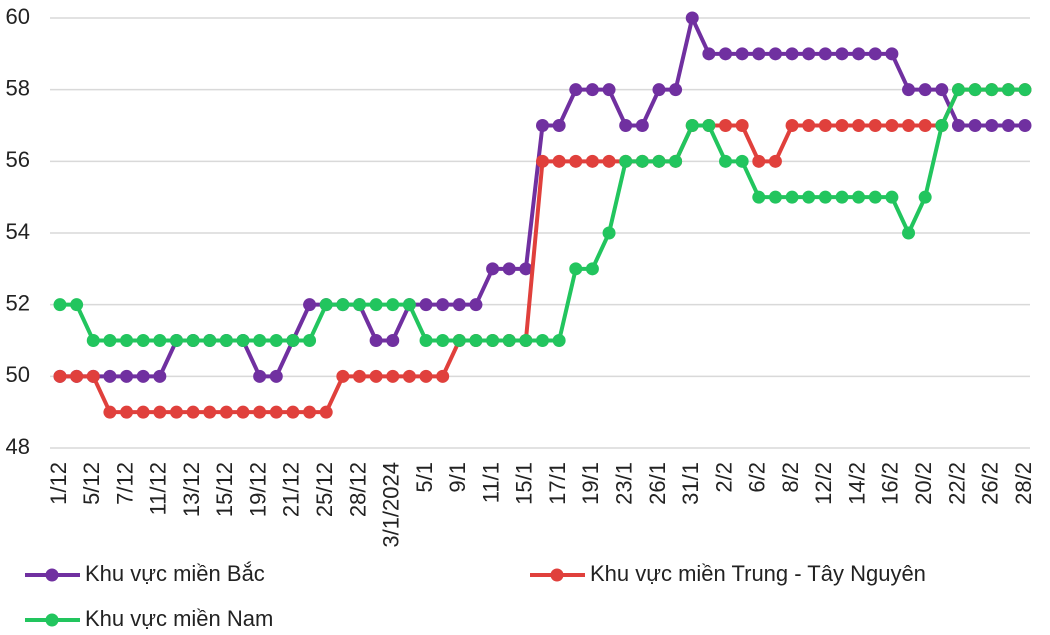 This screenshot has height=635, width=1050. Describe the element at coordinates (457, 477) in the screenshot. I see `x-tick-label: 9/1` at that location.